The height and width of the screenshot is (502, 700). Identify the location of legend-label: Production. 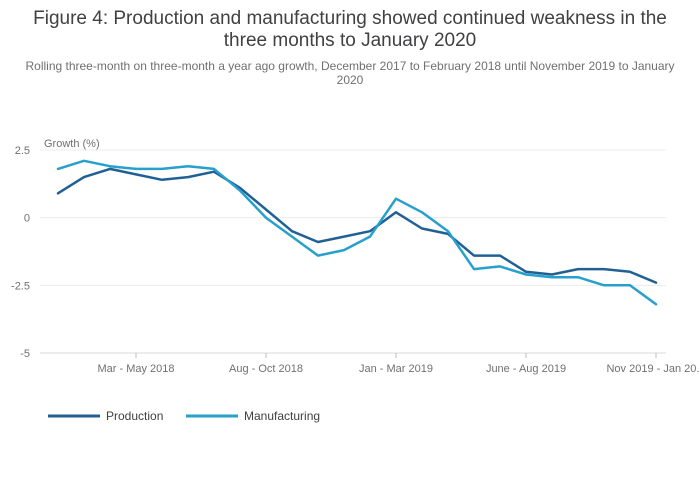
(134, 416).